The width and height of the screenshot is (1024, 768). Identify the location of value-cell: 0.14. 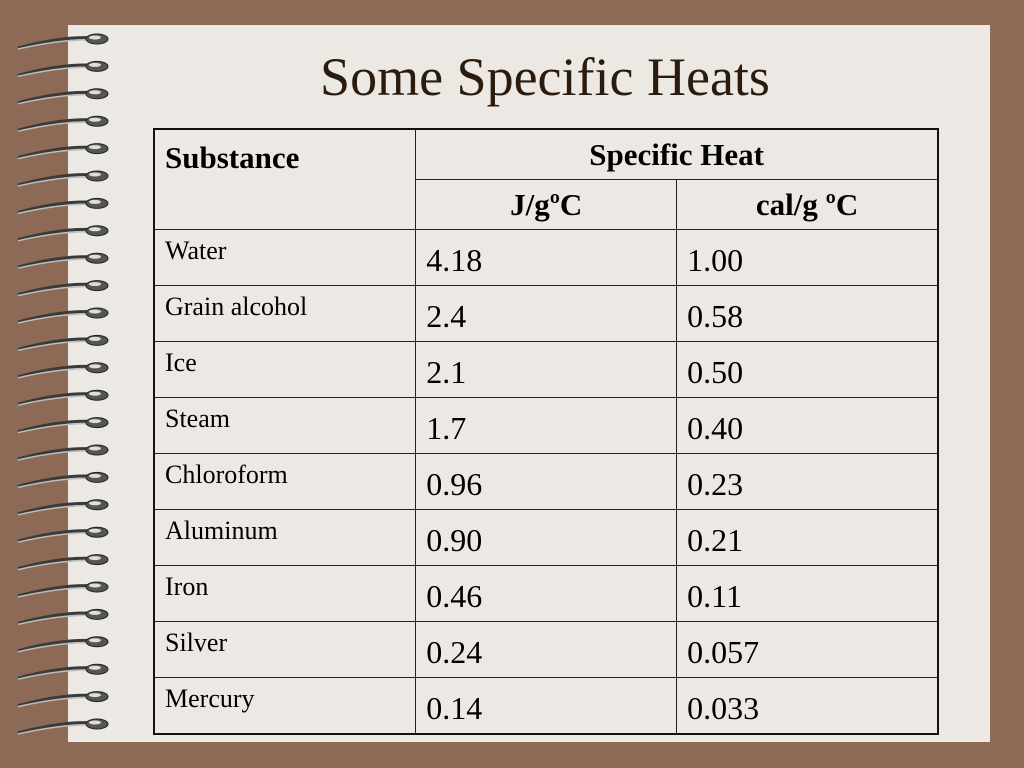
(546, 706).